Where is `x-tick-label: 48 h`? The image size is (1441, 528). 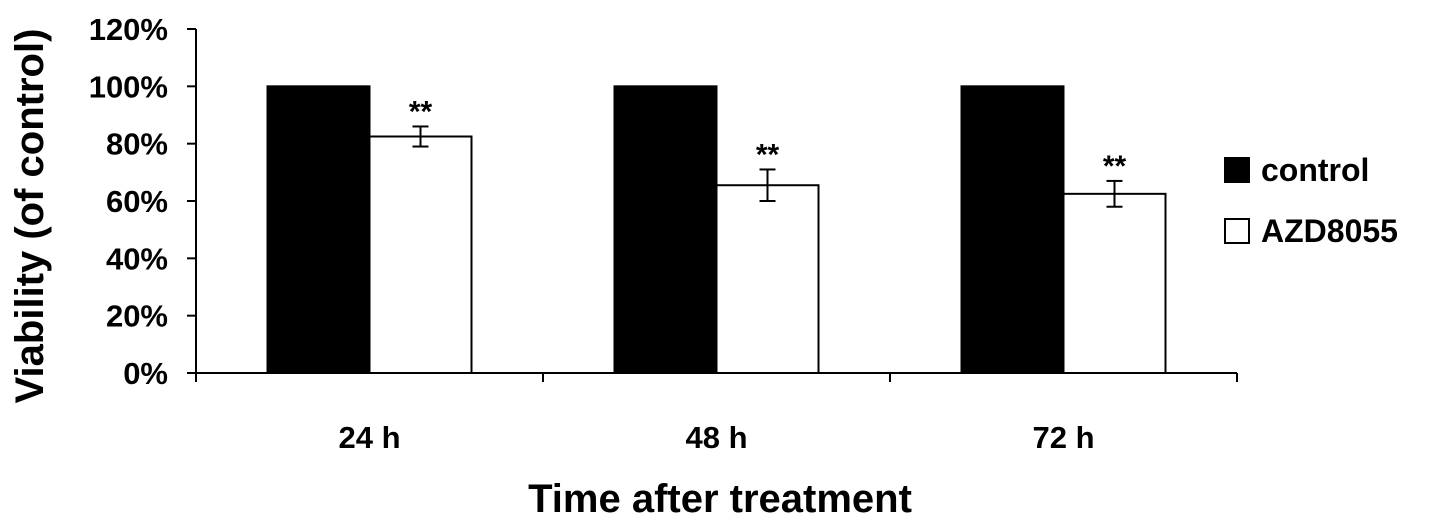
x-tick-label: 48 h is located at coordinates (716, 437).